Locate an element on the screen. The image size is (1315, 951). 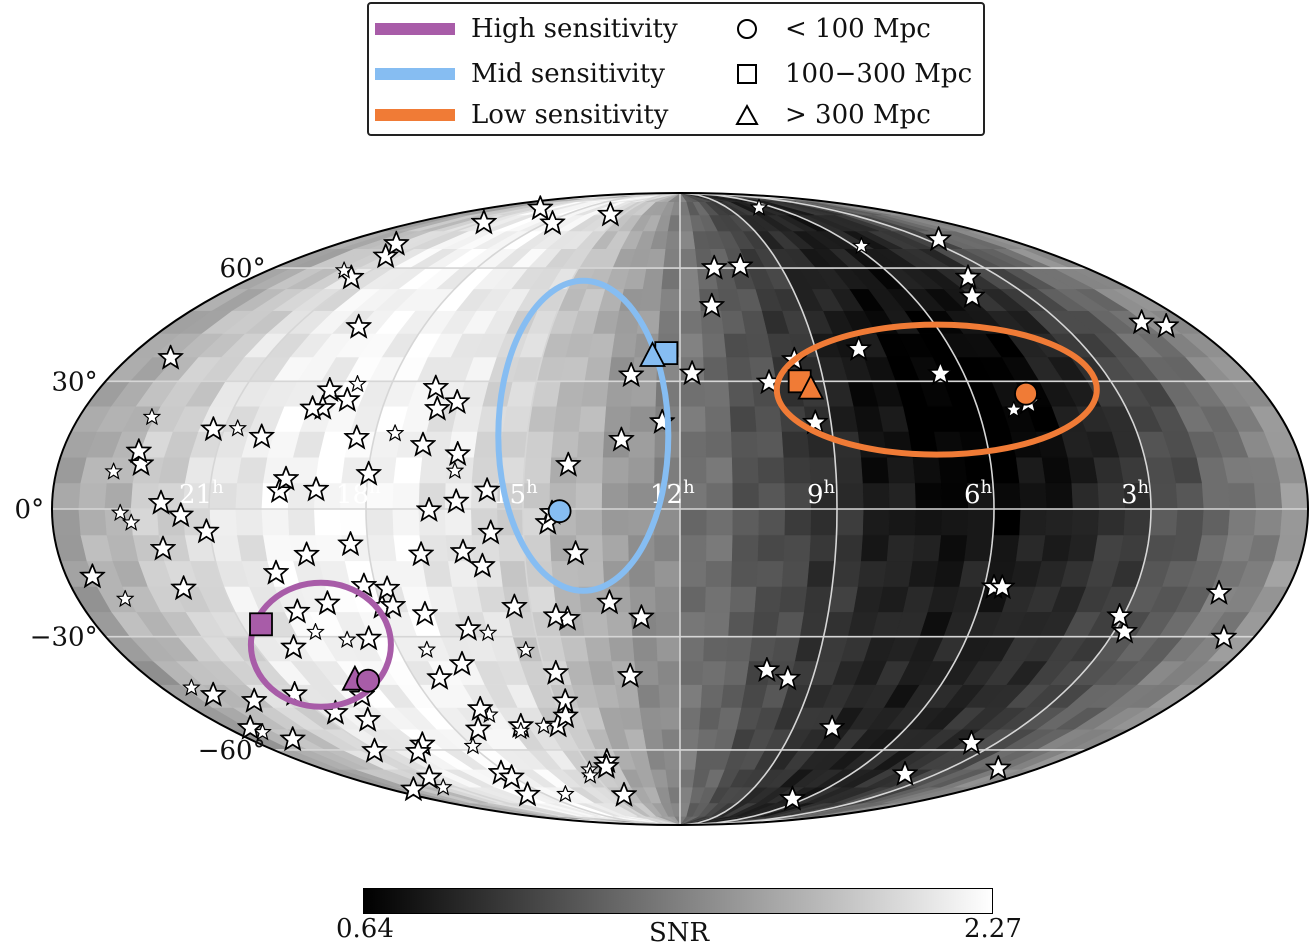
legend-swatch-low is located at coordinates (415, 115).